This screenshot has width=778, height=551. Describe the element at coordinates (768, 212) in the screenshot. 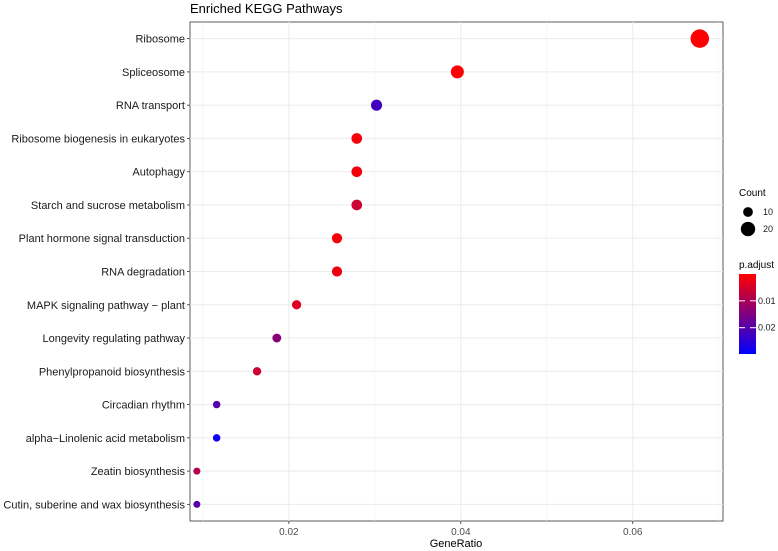

I see `count-legend-label: 10` at that location.